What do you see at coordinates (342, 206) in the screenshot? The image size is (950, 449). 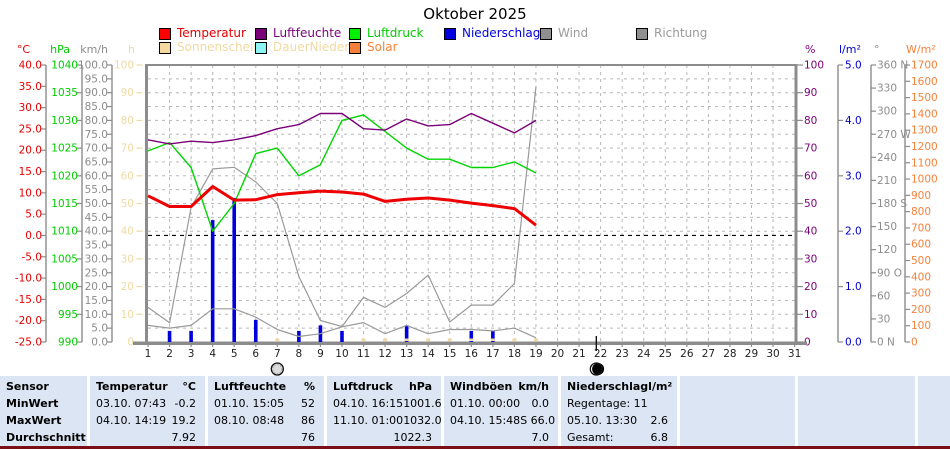 I see `temperatur-line` at bounding box center [342, 206].